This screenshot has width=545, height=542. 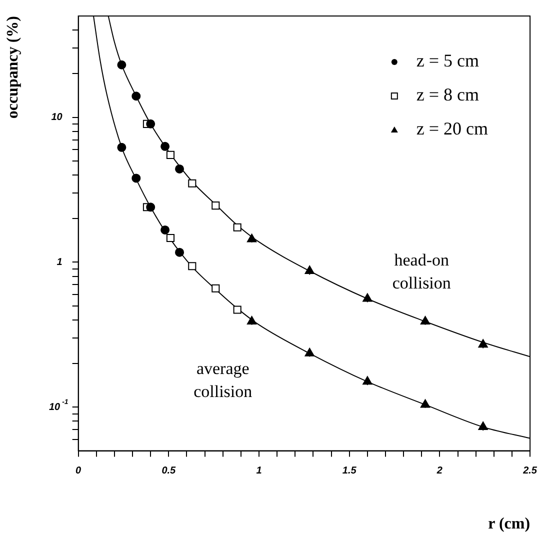 I want to click on y-axis-title: occupancy (%), so click(x=13, y=67).